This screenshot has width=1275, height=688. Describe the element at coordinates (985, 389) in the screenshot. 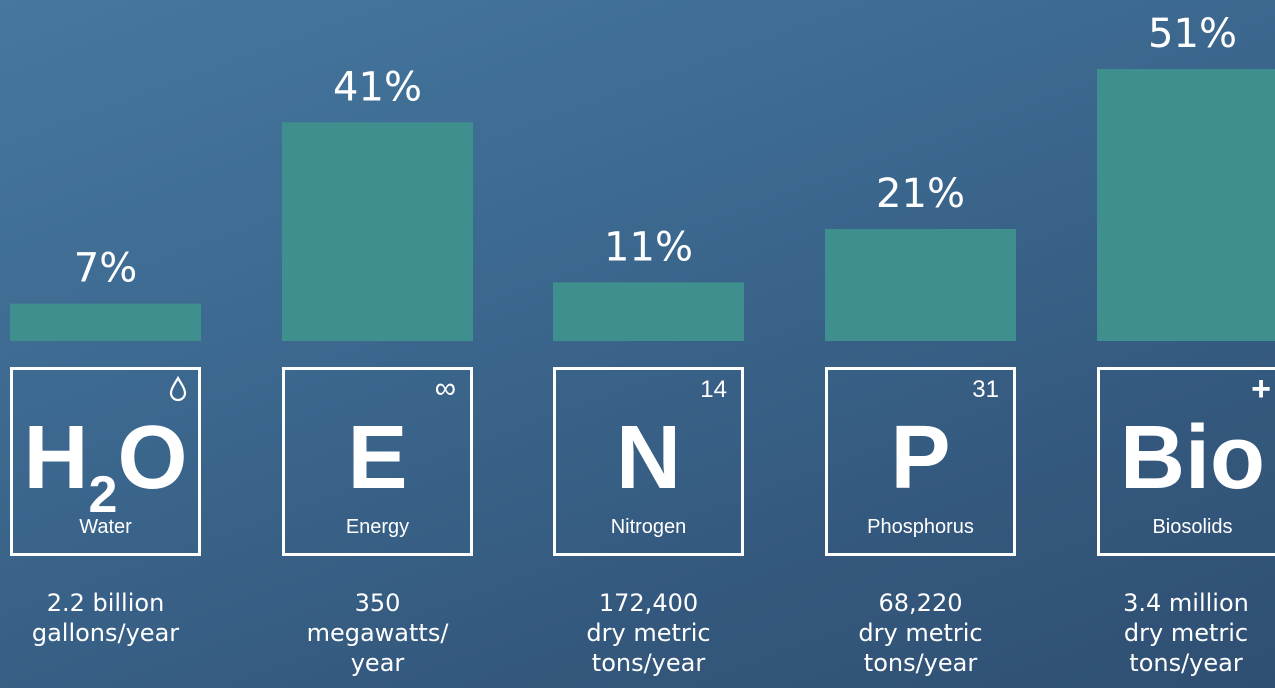

I see `atomic-number: 31` at that location.